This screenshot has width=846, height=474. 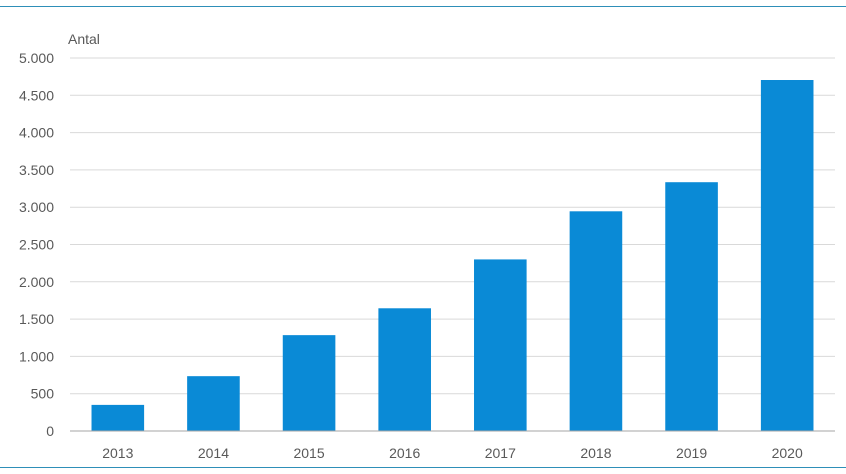 What do you see at coordinates (452, 453) in the screenshot?
I see `x-axis-tick-labels: 2013 2014 2015 2016 2017 2018 2019 2020` at bounding box center [452, 453].